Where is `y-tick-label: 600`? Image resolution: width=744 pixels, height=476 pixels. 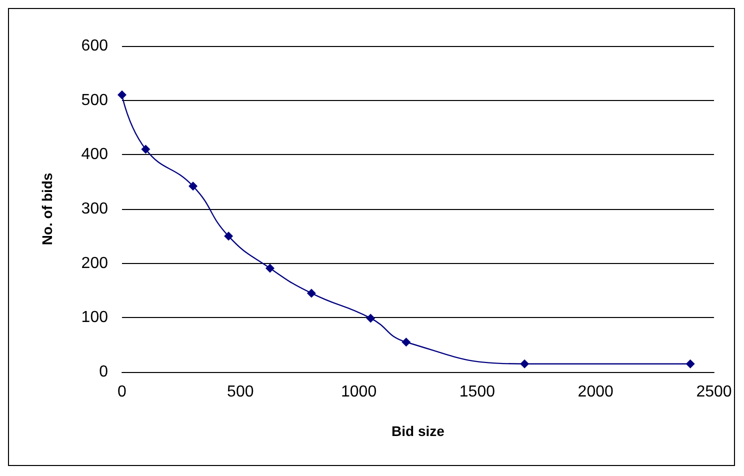
y-tick-label: 600 is located at coordinates (94, 46).